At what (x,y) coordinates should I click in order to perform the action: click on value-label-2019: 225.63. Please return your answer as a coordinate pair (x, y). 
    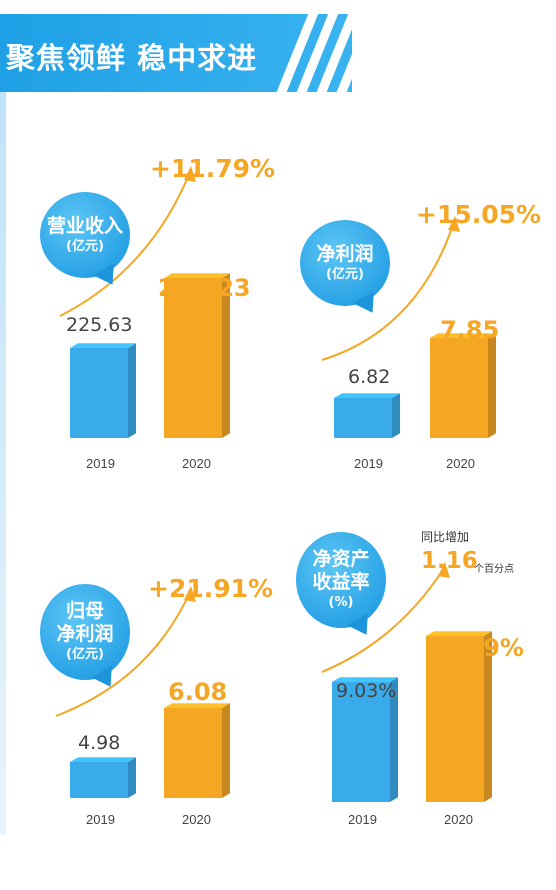
    Looking at the image, I should click on (99, 325).